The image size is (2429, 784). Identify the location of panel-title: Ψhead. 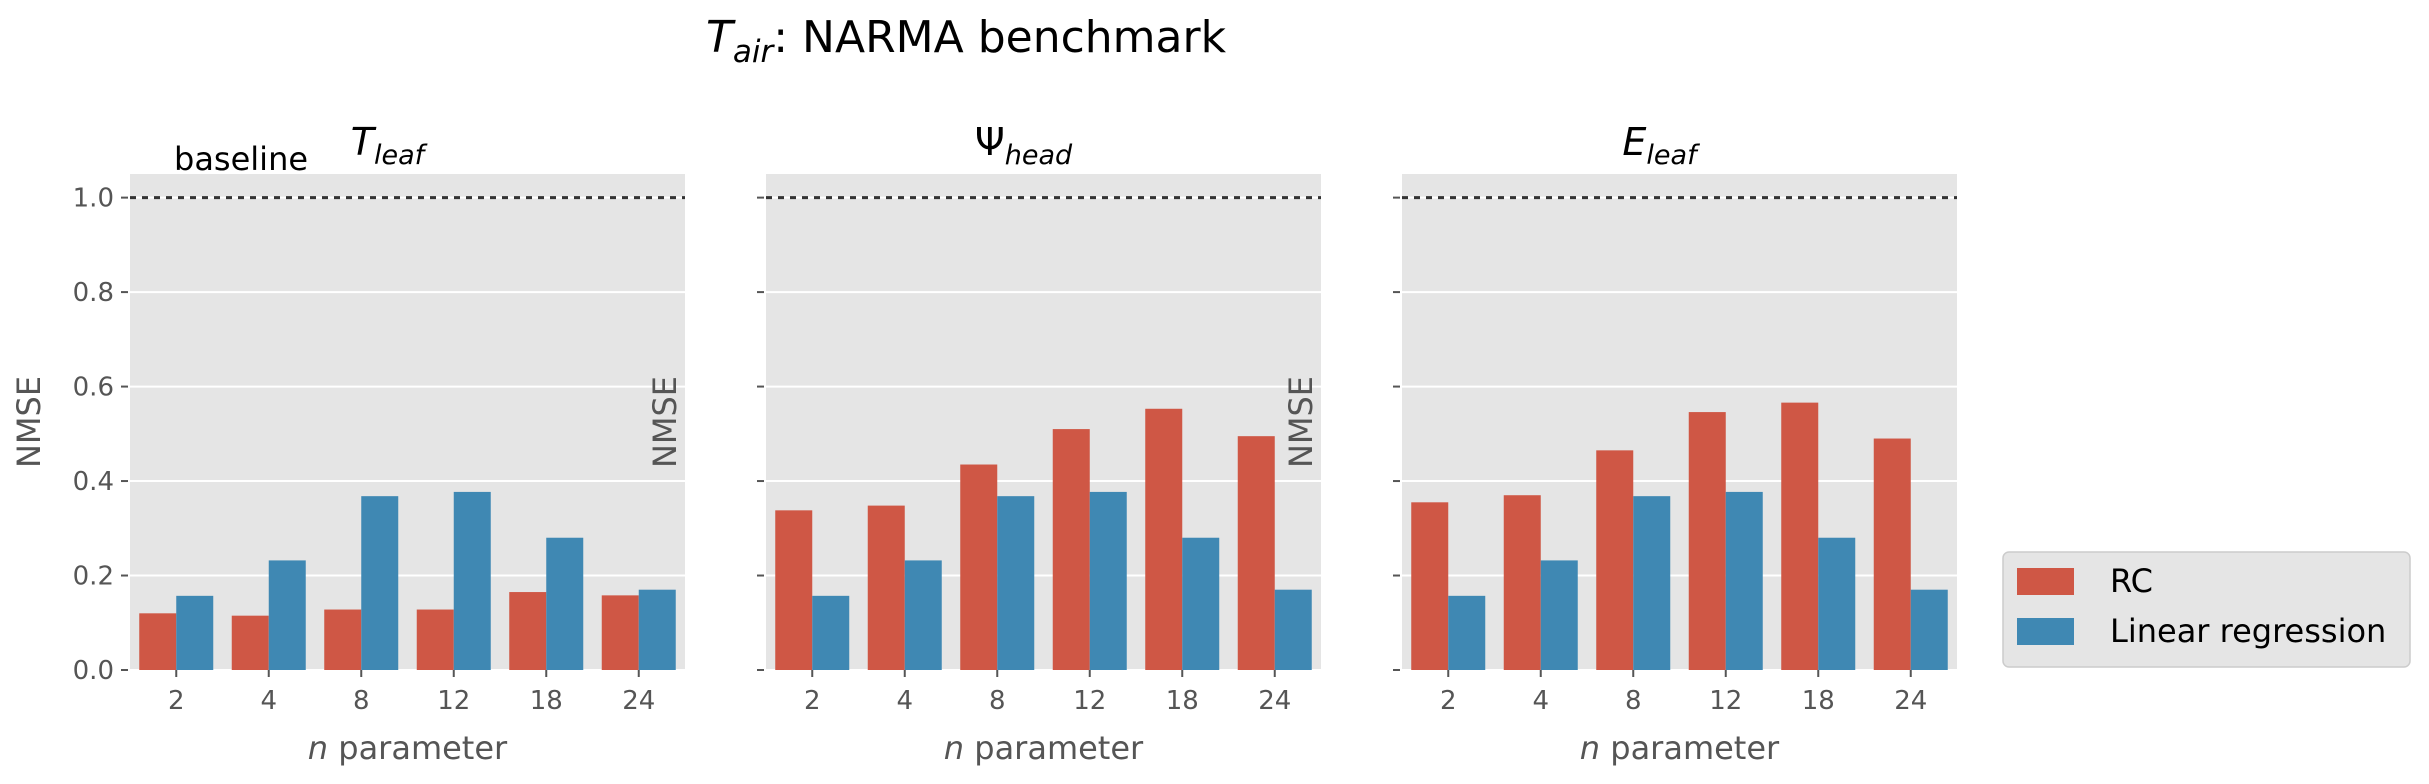
(1024, 145).